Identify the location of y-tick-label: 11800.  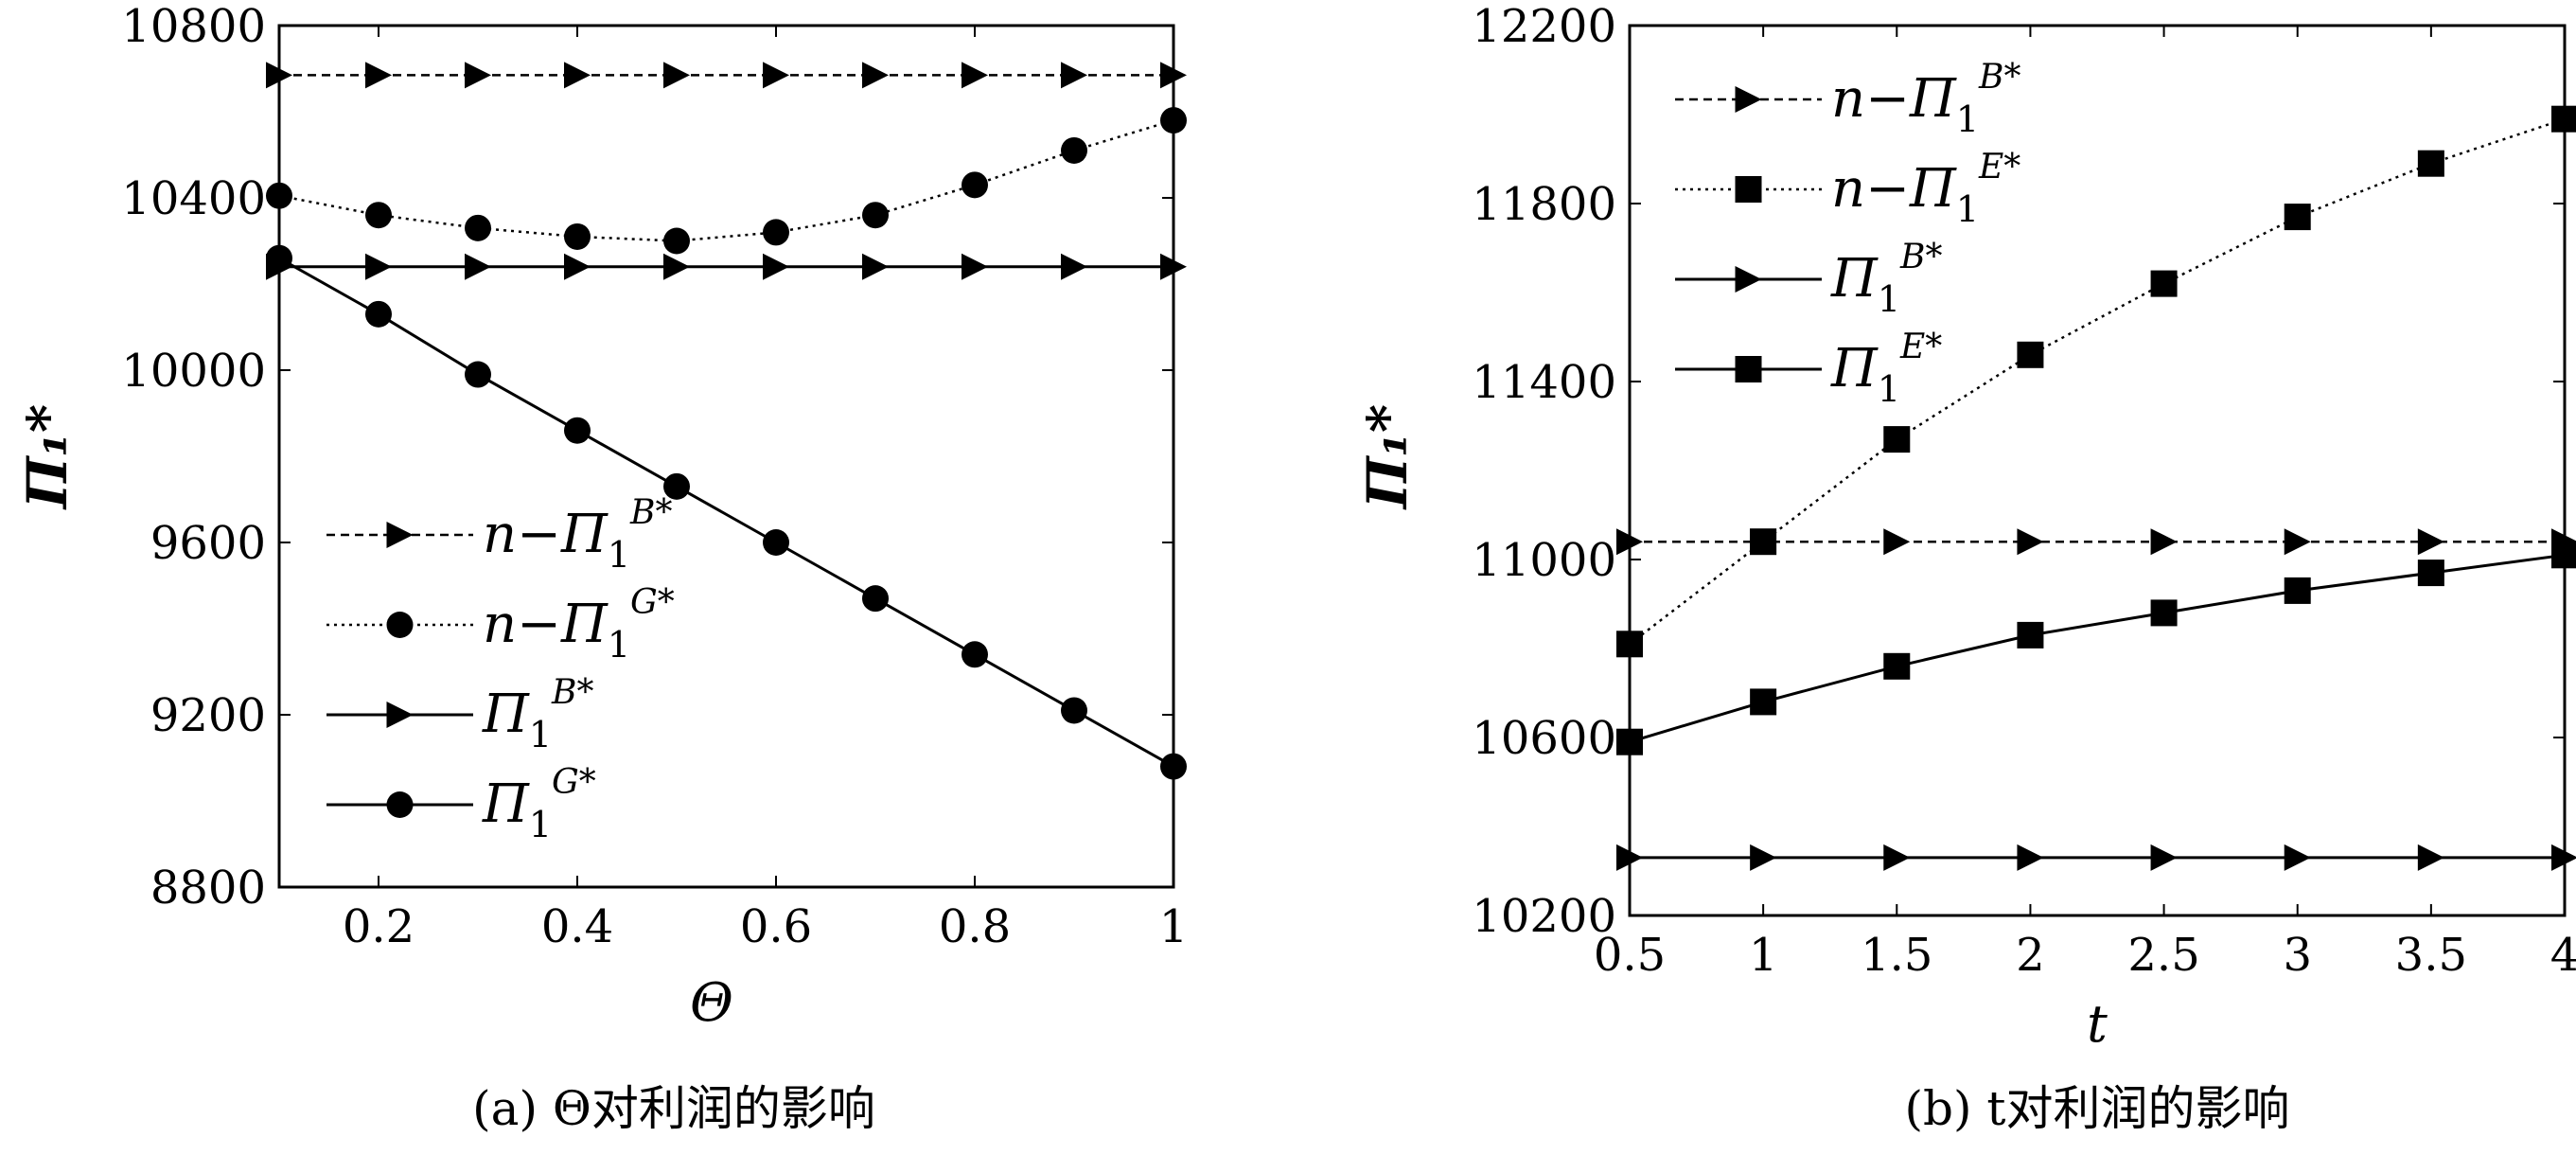
(1544, 204).